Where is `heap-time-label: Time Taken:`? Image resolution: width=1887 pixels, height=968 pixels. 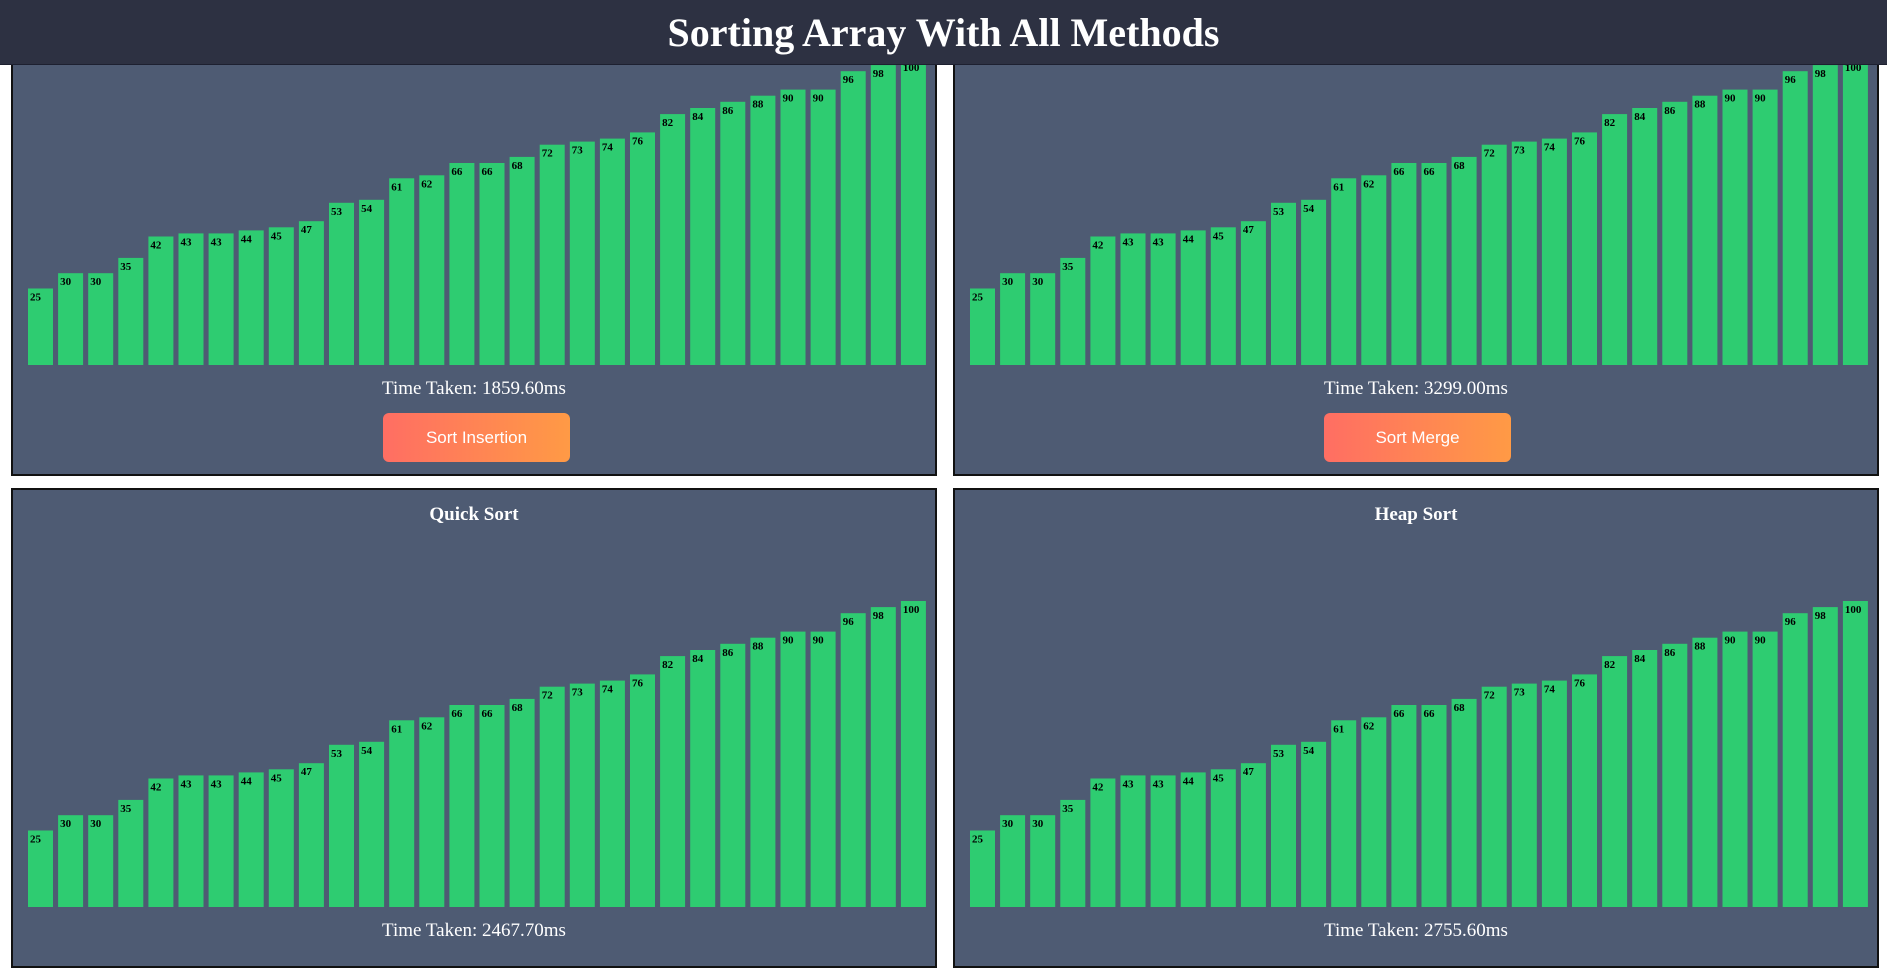 heap-time-label: Time Taken: is located at coordinates (1372, 930).